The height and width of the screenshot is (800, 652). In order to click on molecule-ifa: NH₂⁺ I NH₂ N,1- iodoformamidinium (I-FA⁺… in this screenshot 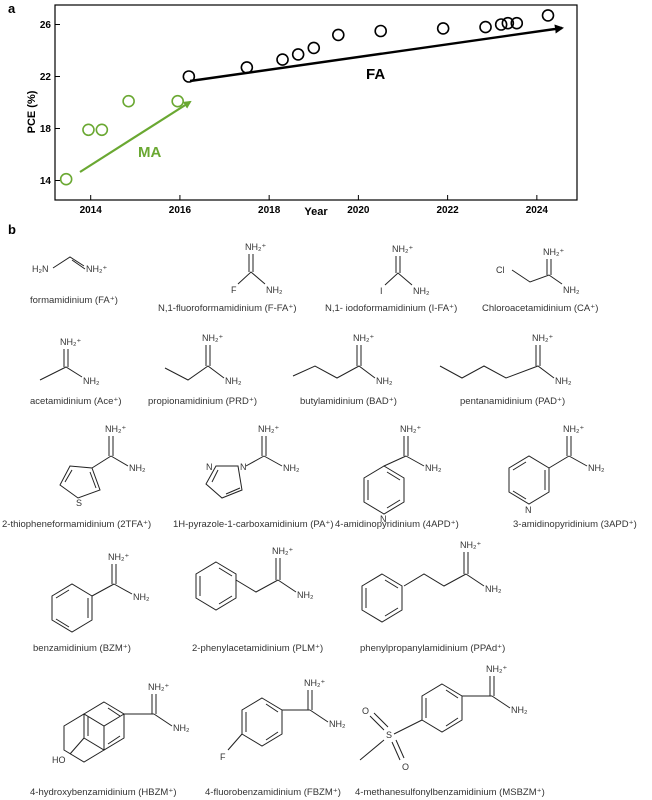, I will do `click(391, 279)`.